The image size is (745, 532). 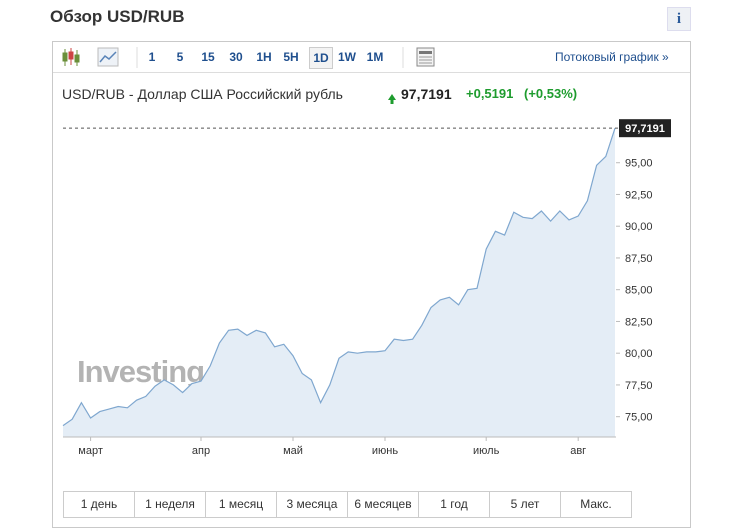 What do you see at coordinates (639, 227) in the screenshot?
I see `y-tick-label: 90,00` at bounding box center [639, 227].